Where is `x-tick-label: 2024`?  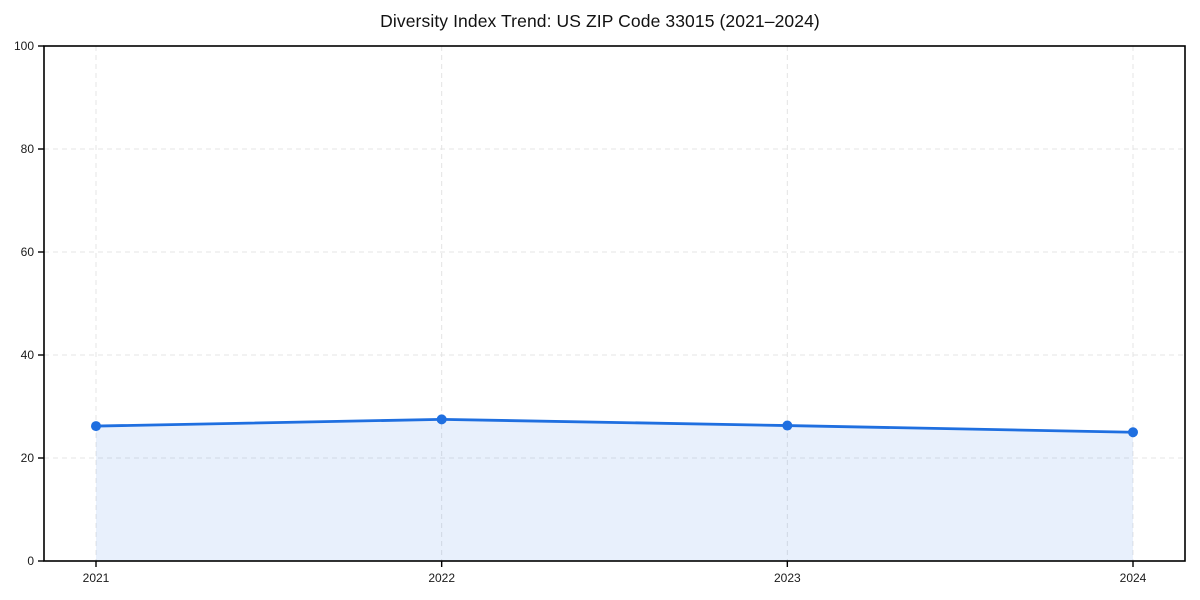 x-tick-label: 2024 is located at coordinates (1133, 578).